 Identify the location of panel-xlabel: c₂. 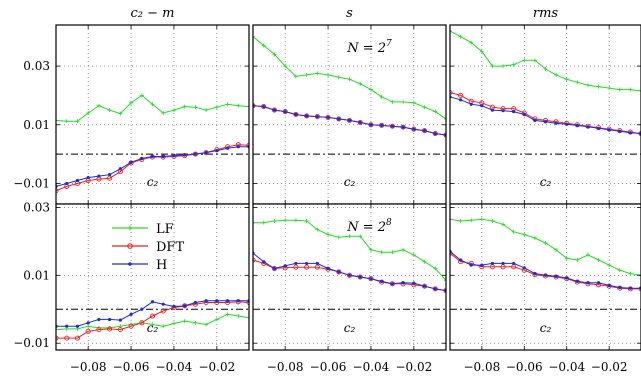
(350, 328).